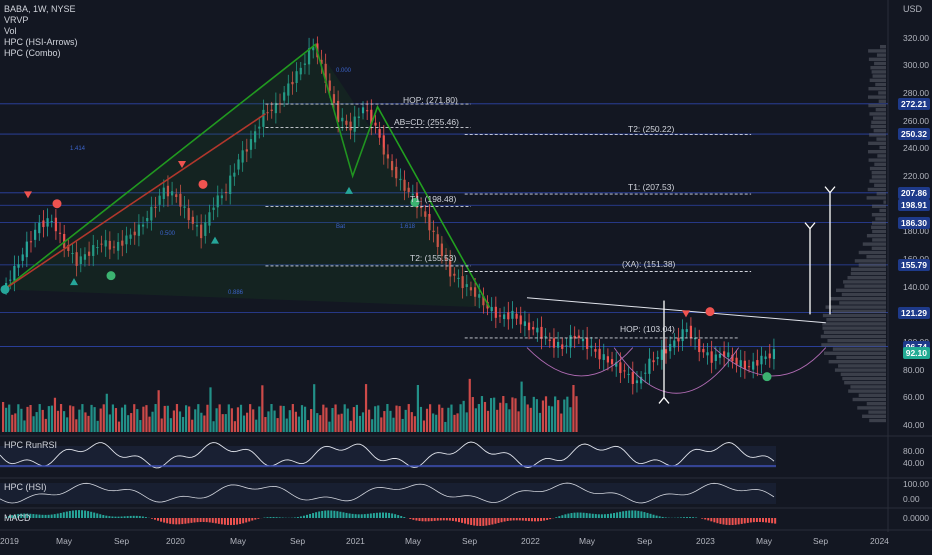  What do you see at coordinates (17, 518) in the screenshot?
I see `macd-pane-label: MACD` at bounding box center [17, 518].